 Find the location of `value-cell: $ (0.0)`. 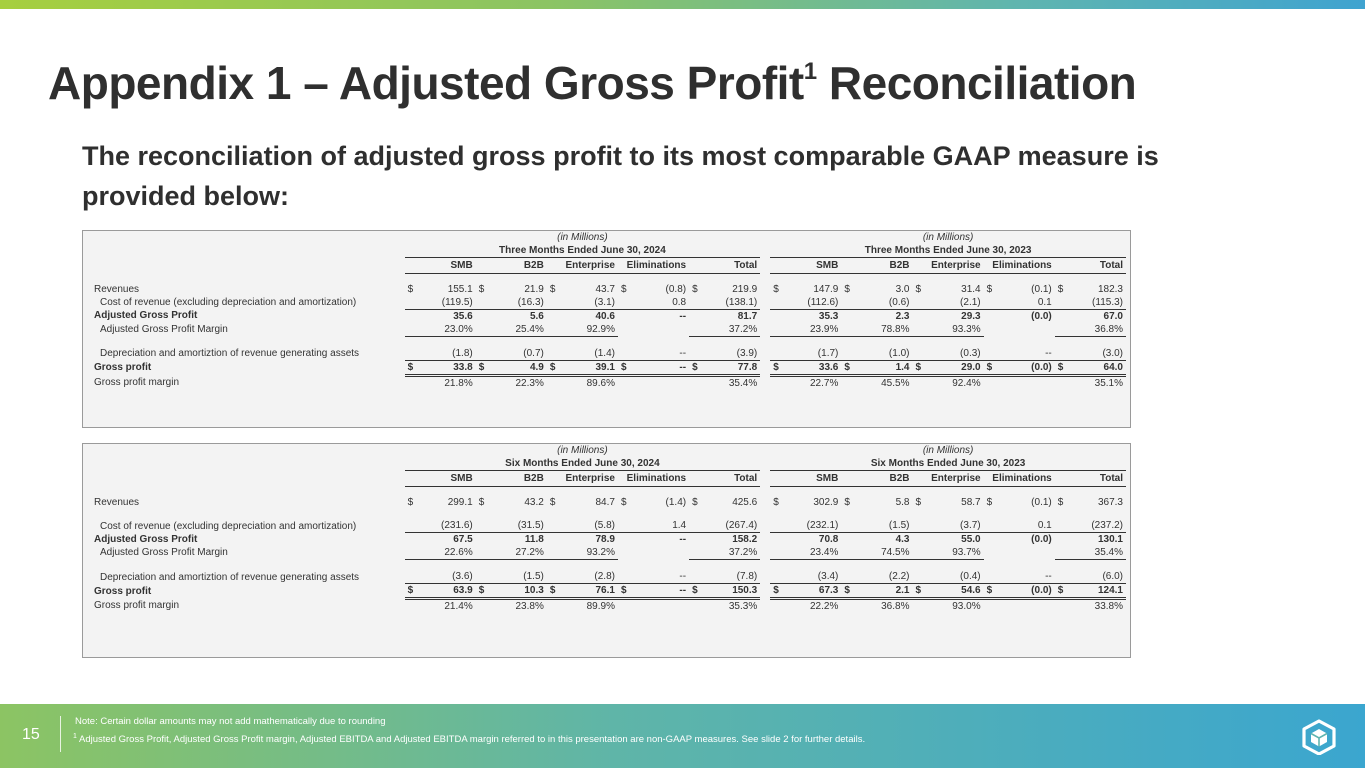

value-cell: $ (0.0) is located at coordinates (1019, 591).